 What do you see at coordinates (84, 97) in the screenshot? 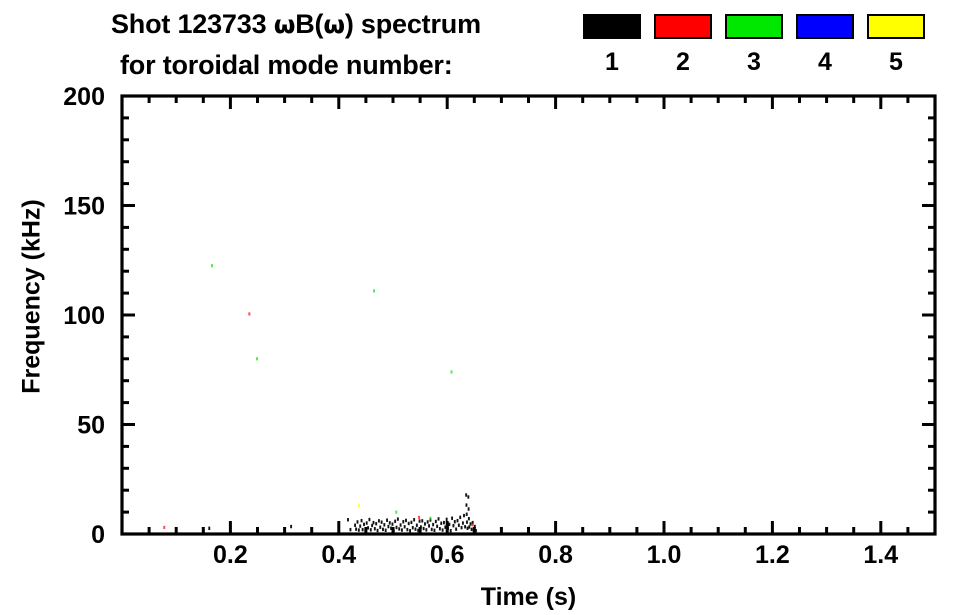
I see `svg-text: 200` at bounding box center [84, 97].